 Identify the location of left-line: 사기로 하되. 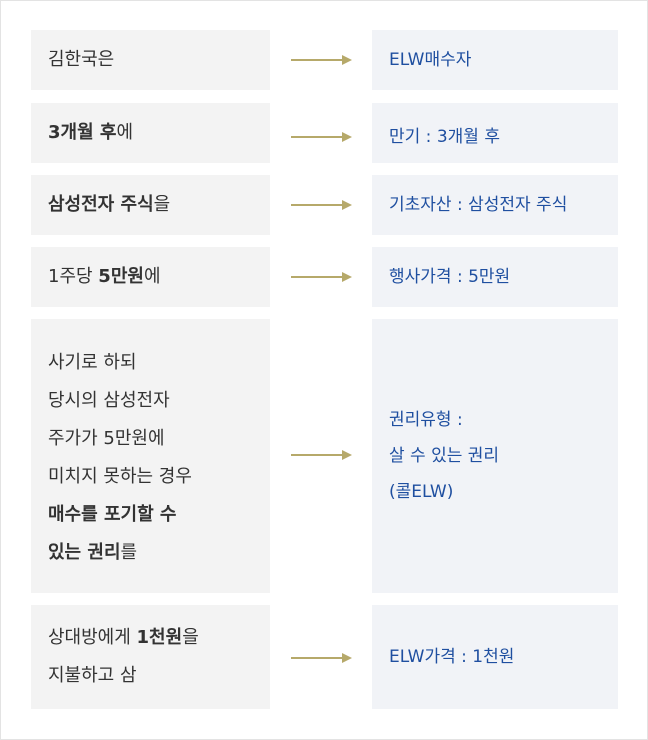
(159, 363).